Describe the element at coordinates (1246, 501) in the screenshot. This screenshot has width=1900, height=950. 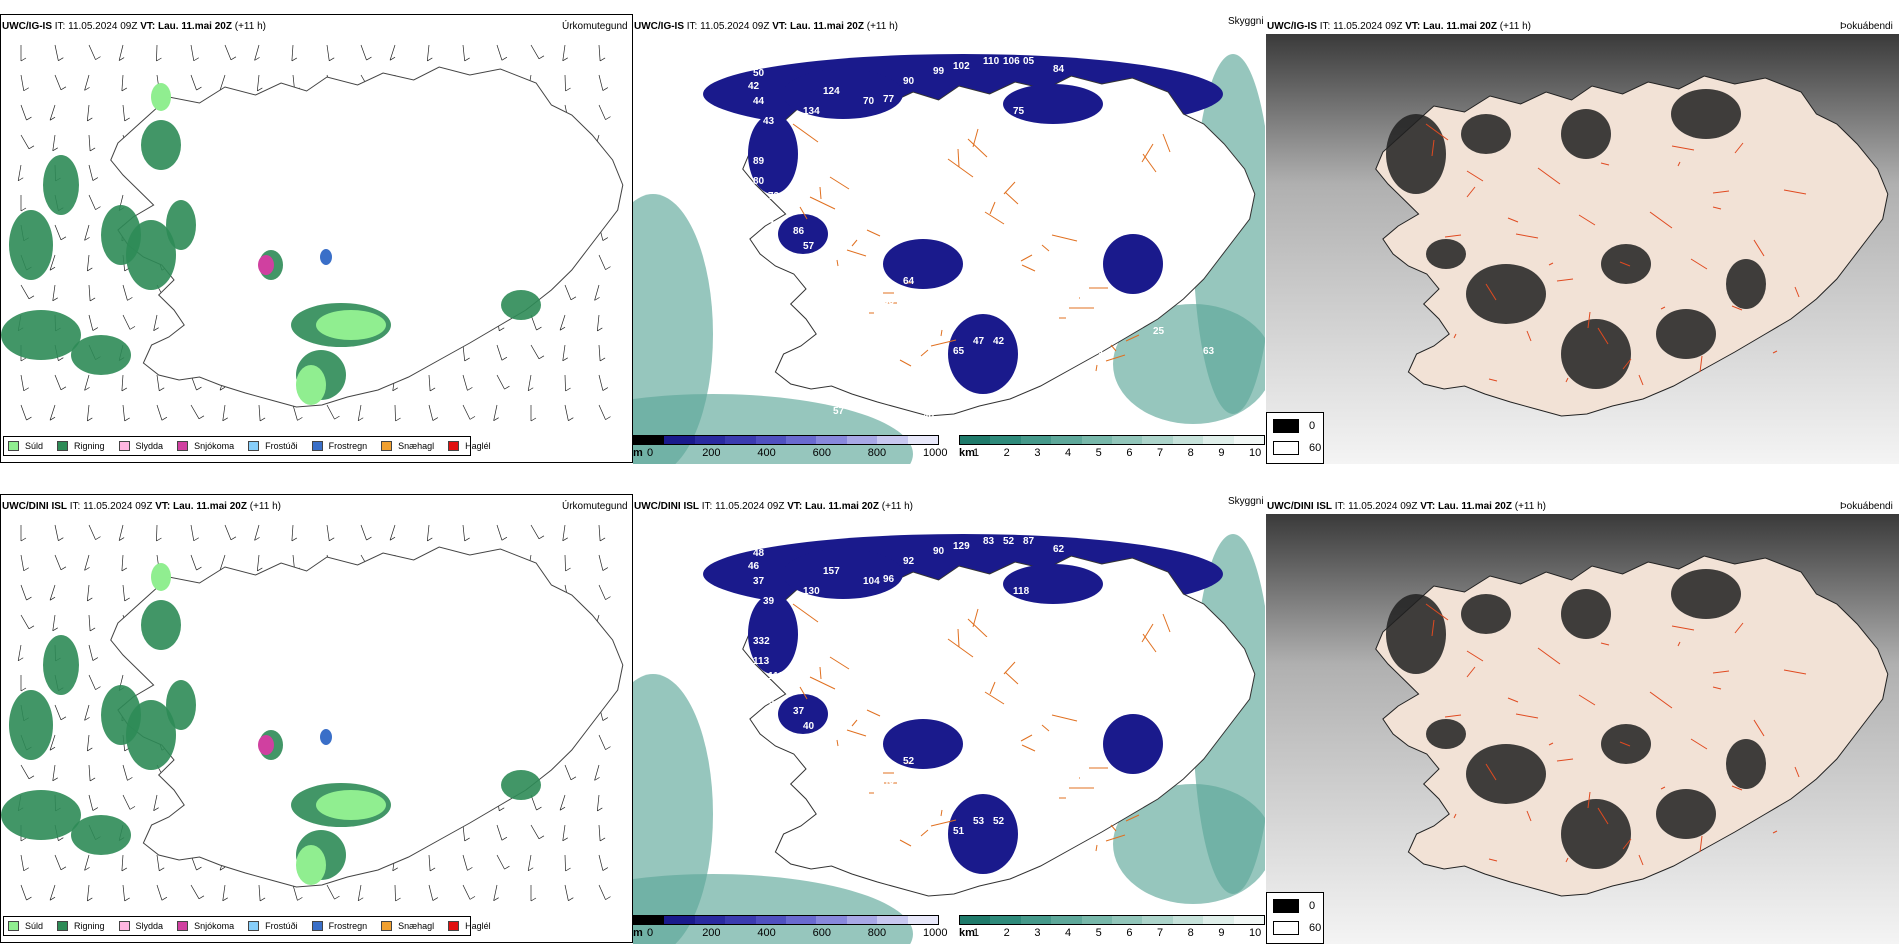
I see `panel-title-cloud-row2: Skyggni` at that location.